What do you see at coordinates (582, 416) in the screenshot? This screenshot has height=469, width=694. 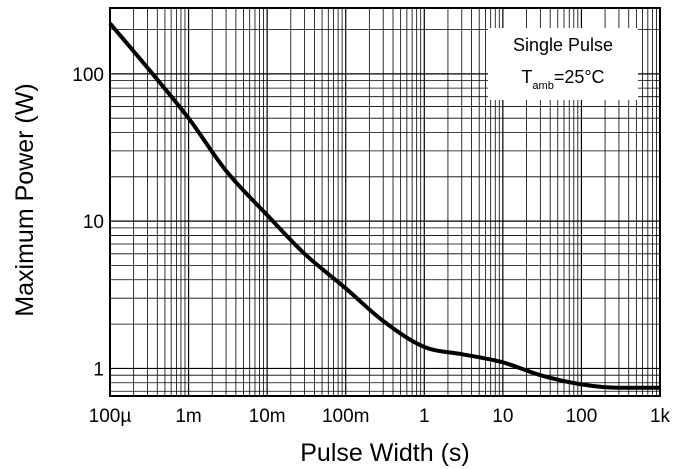 I see `x-tick-label: 100` at bounding box center [582, 416].